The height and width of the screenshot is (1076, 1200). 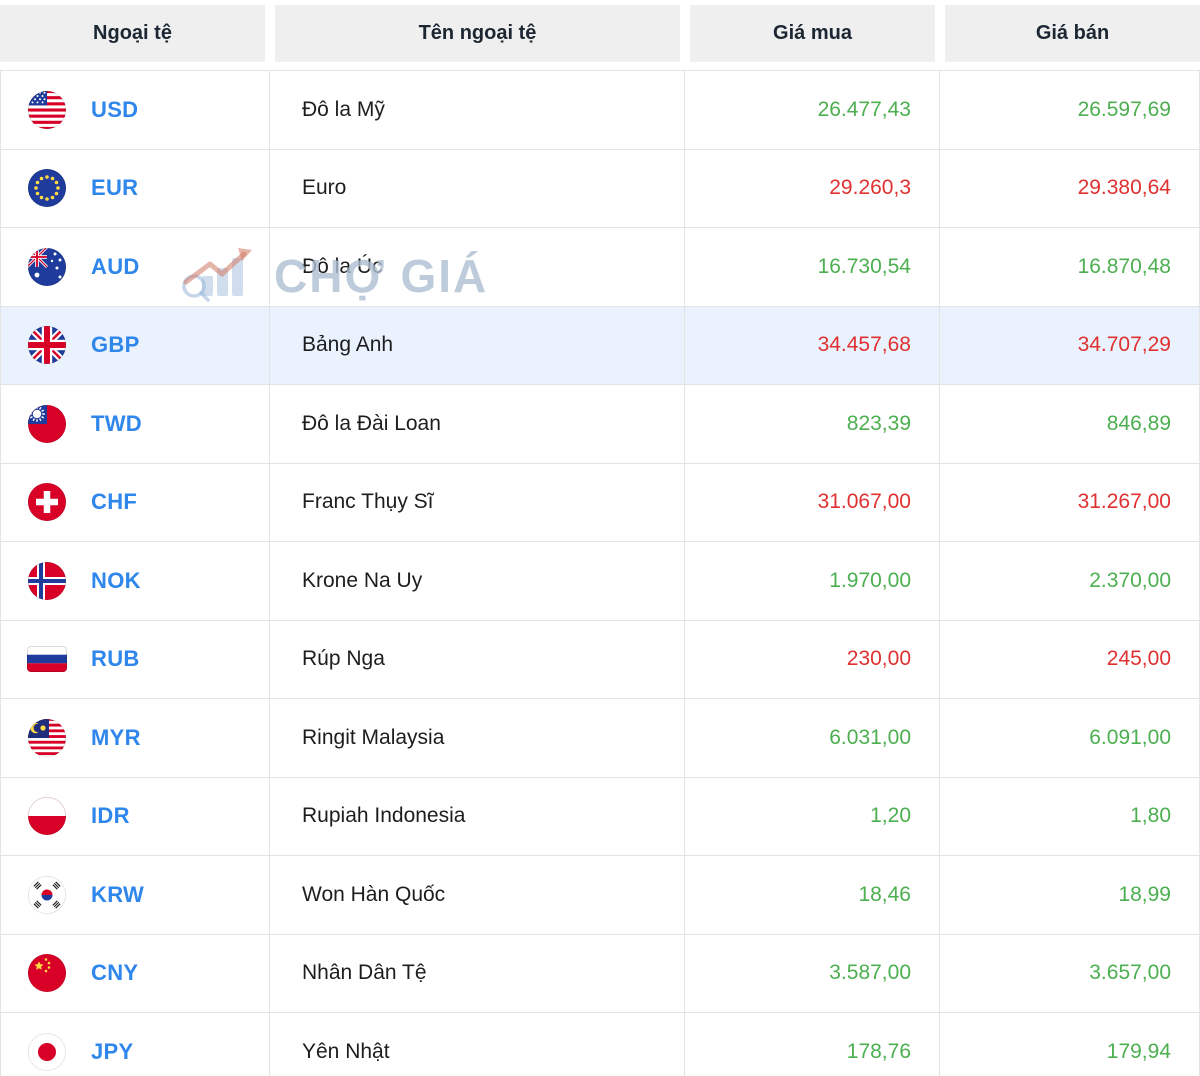 I want to click on currency-code: USD, so click(x=115, y=109).